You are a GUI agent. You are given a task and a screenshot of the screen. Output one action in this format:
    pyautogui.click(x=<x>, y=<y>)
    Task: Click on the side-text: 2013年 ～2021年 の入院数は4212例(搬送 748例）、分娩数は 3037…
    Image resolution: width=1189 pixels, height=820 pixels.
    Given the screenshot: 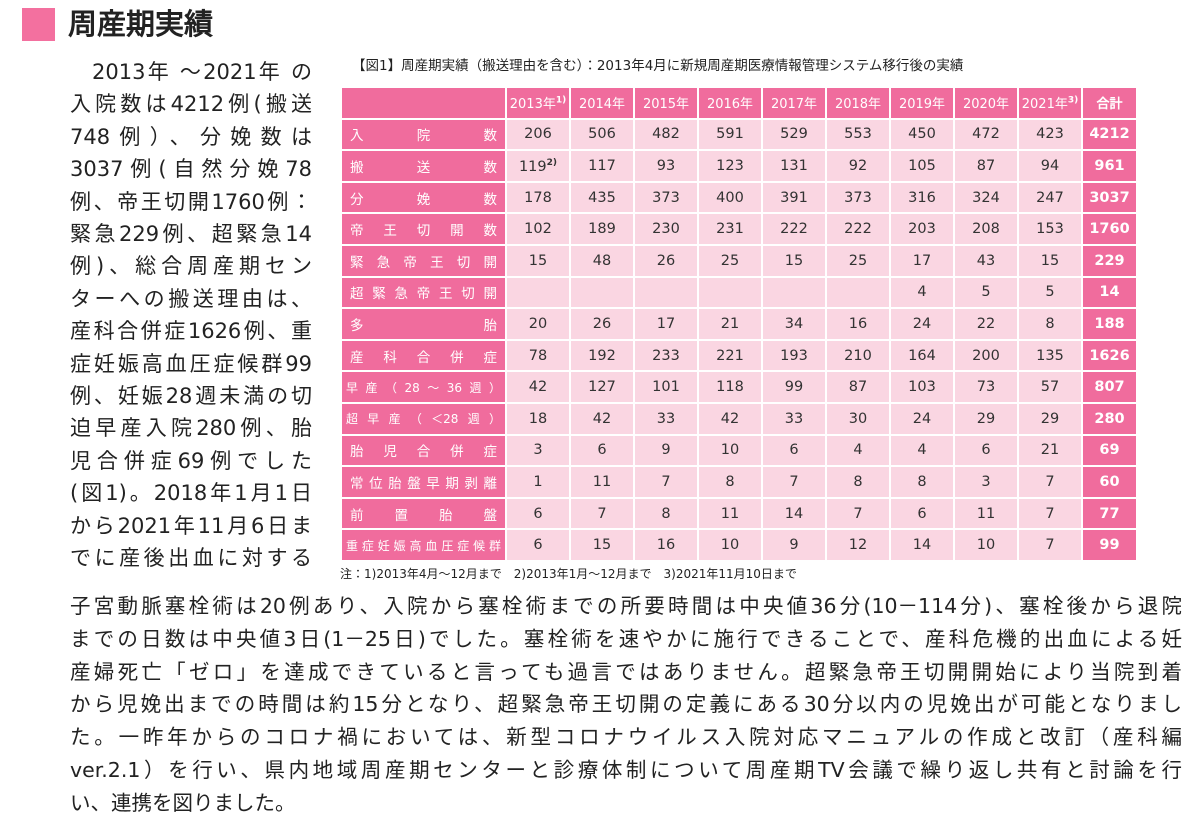 What is the action you would take?
    pyautogui.click(x=191, y=315)
    